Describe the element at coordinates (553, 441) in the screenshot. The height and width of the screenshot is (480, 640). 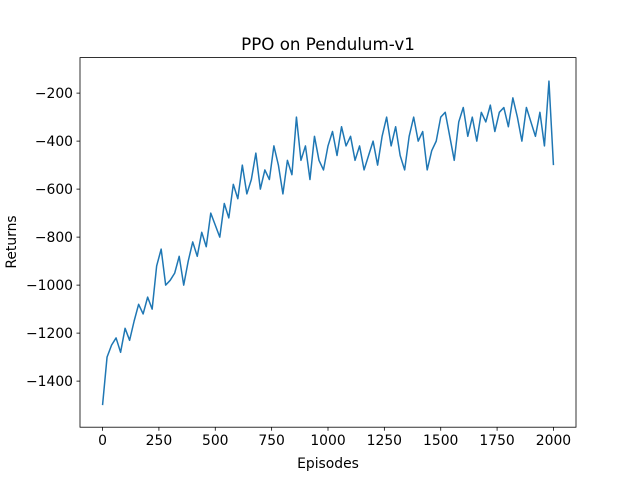
I see `x-tick-label: 2000` at that location.